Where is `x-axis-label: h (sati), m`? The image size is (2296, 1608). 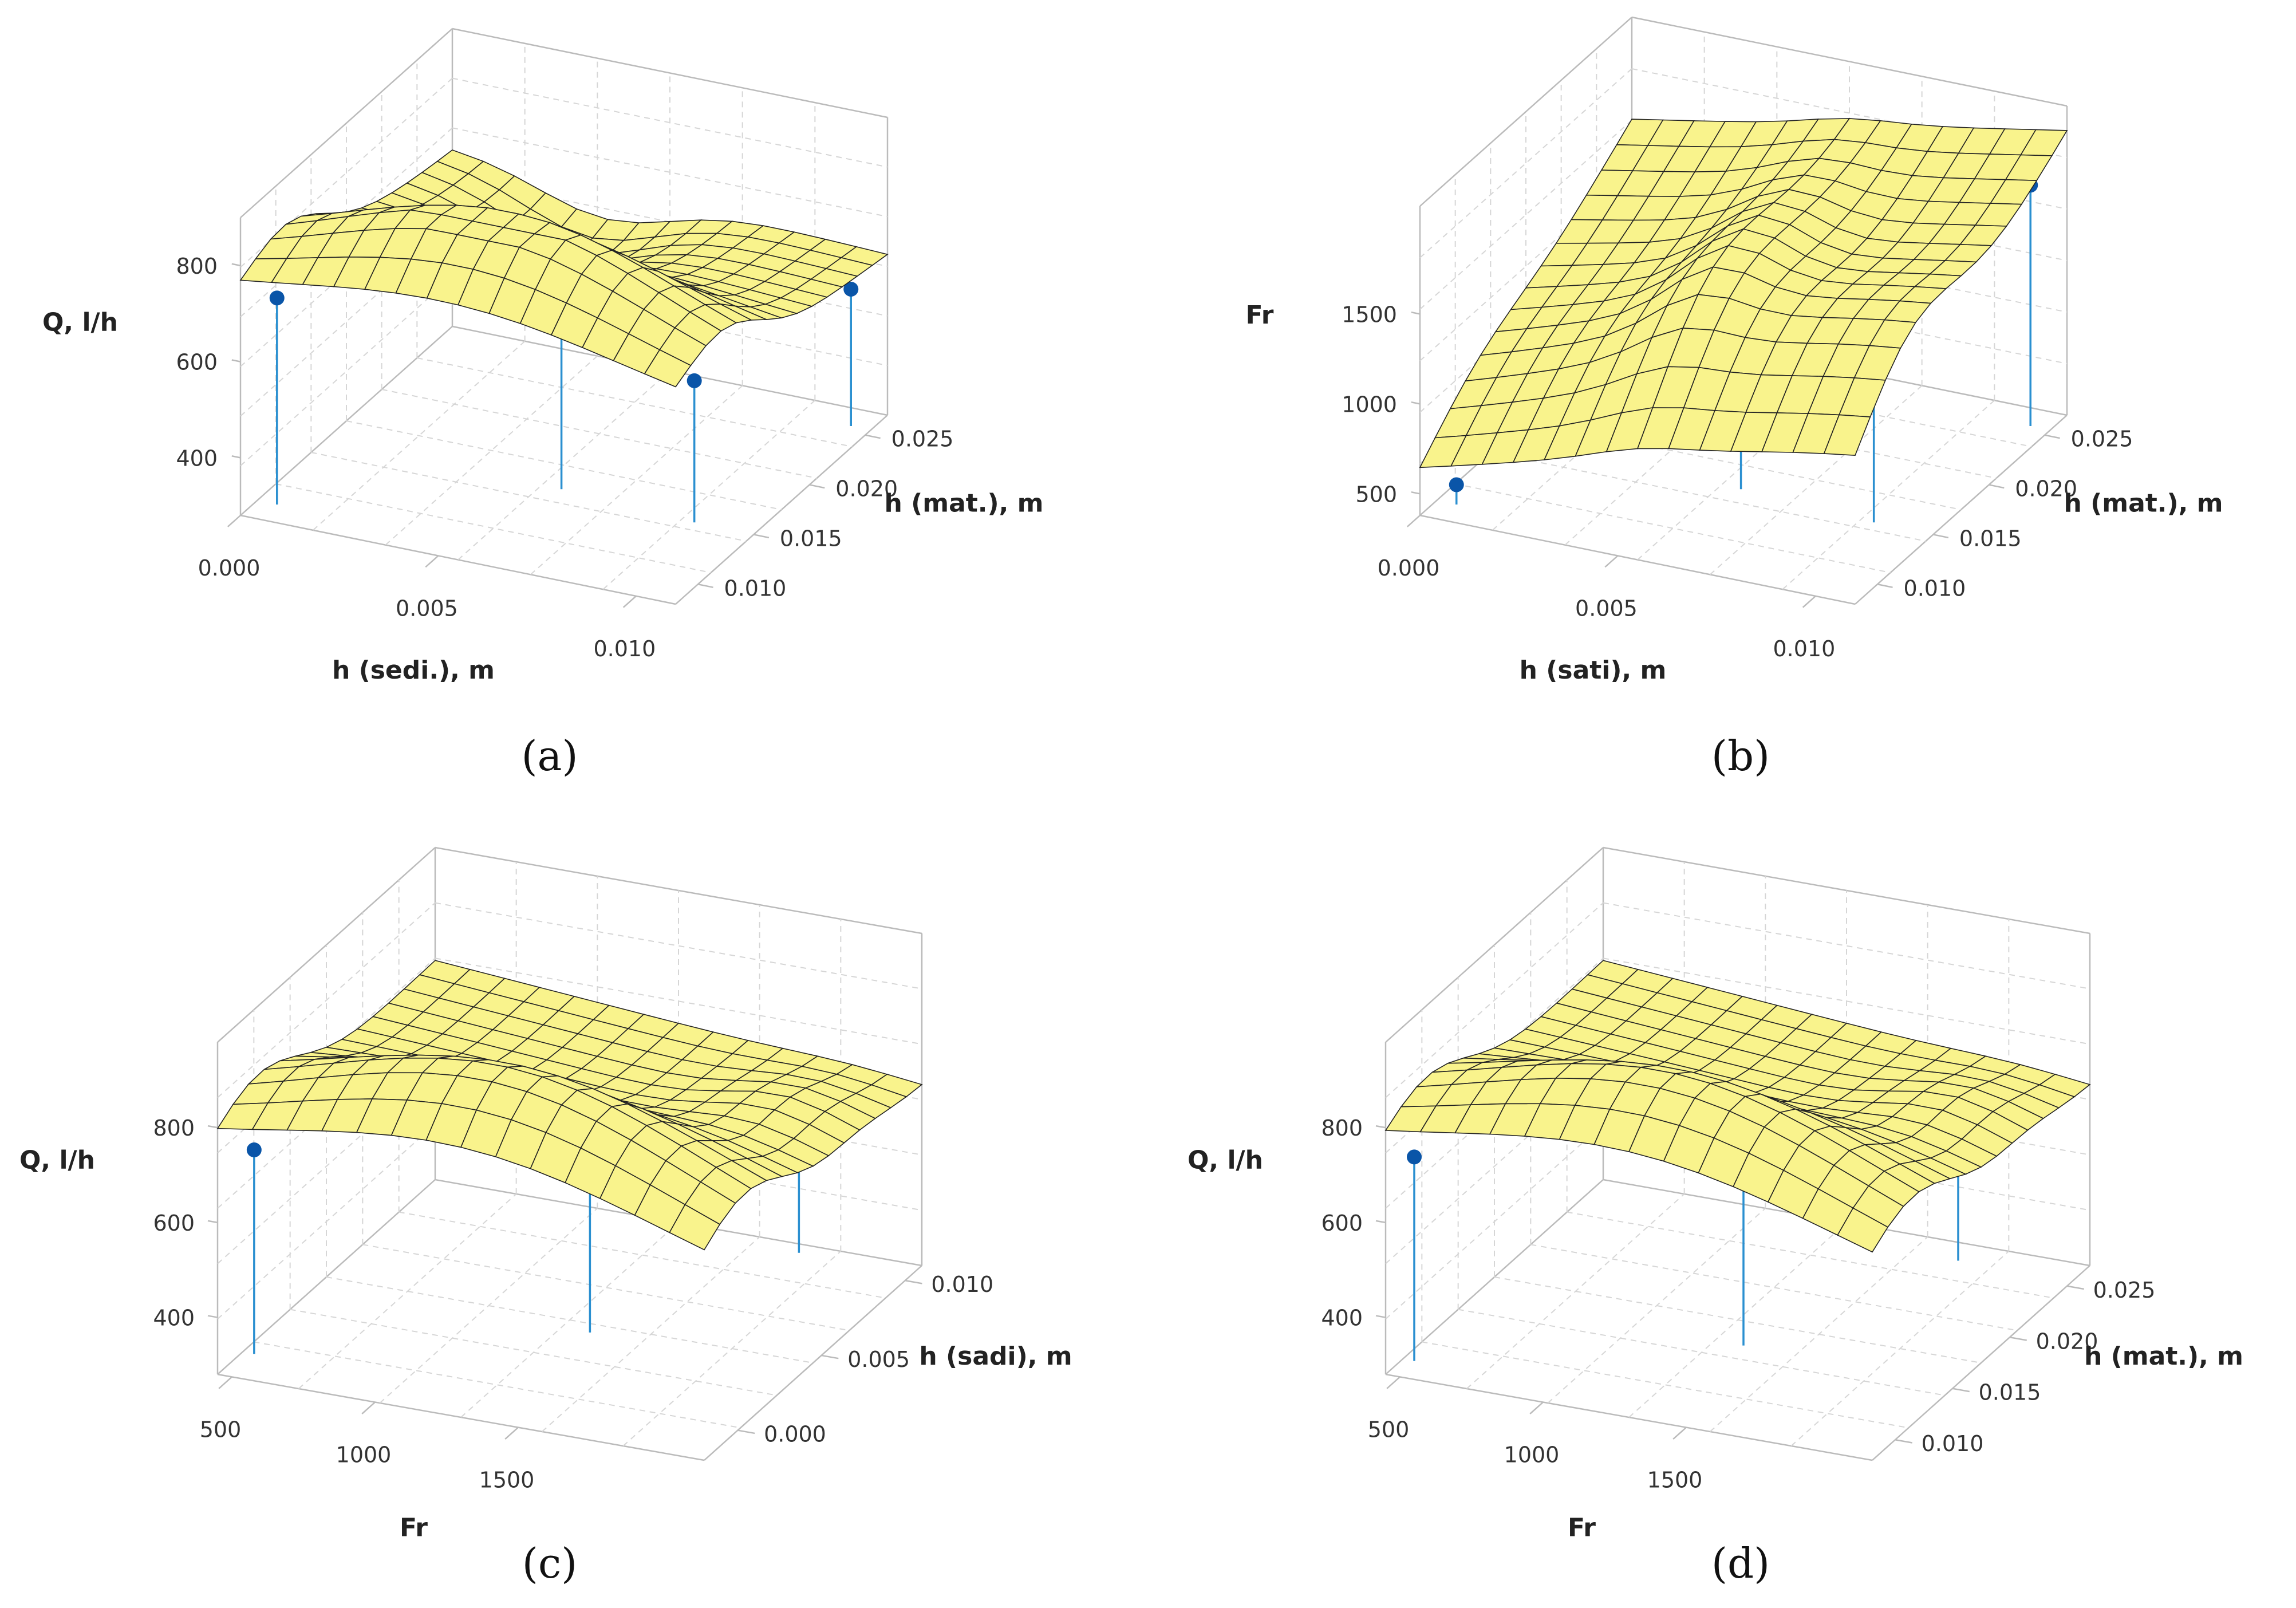 x-axis-label: h (sati), m is located at coordinates (1593, 670).